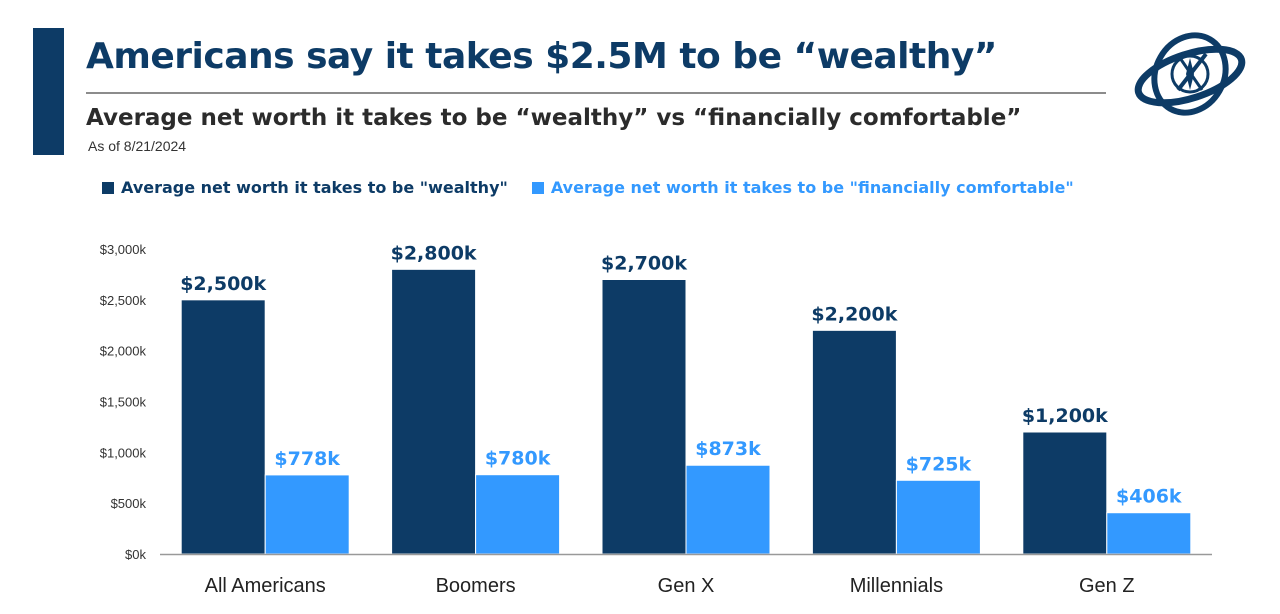 The height and width of the screenshot is (614, 1280). What do you see at coordinates (596, 93) in the screenshot?
I see `title-divider` at bounding box center [596, 93].